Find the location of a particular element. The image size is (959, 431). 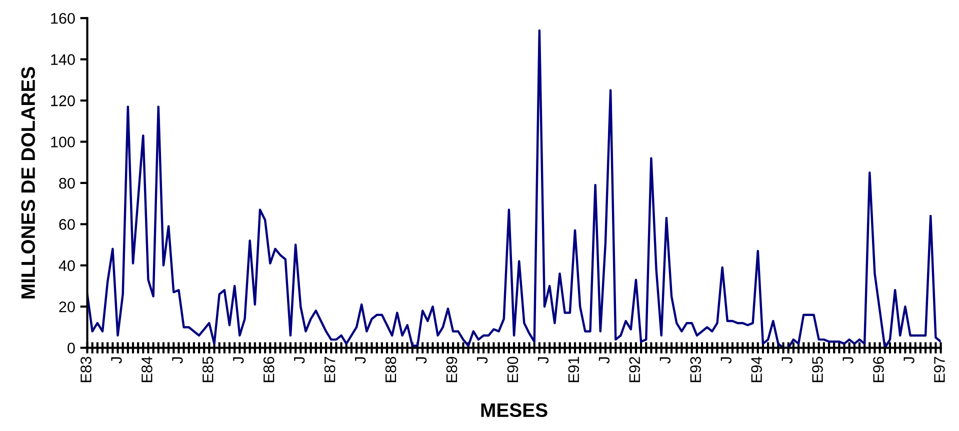

y-tick-label: 160 is located at coordinates (63, 18).